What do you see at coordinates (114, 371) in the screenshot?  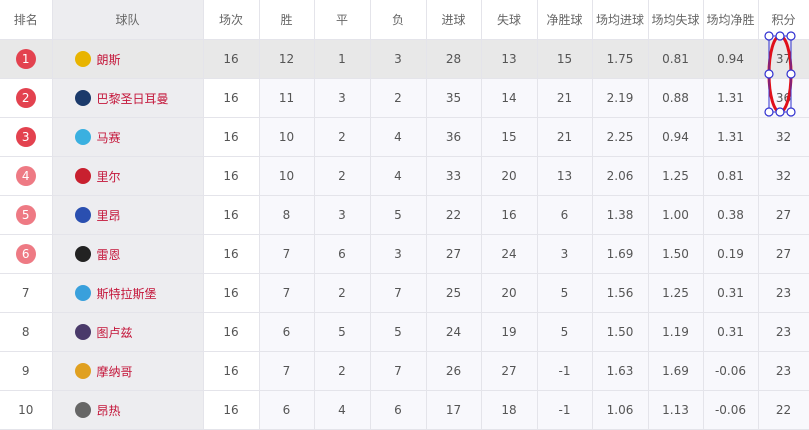 I see `team-name-link: 摩纳哥` at bounding box center [114, 371].